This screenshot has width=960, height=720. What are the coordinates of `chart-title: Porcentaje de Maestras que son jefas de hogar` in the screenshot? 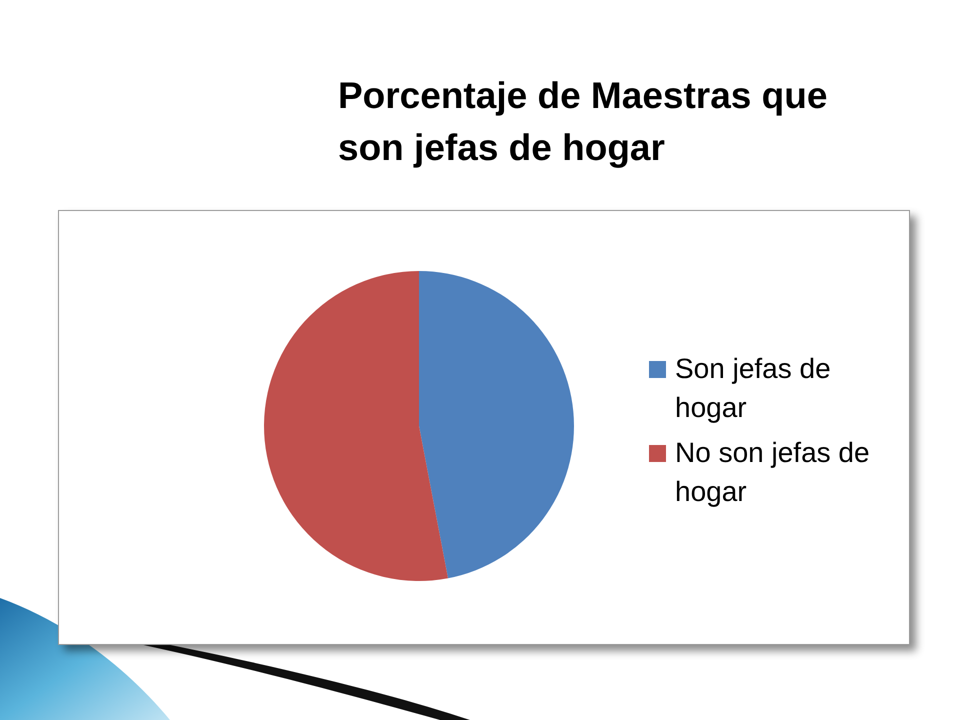 It's located at (583, 122).